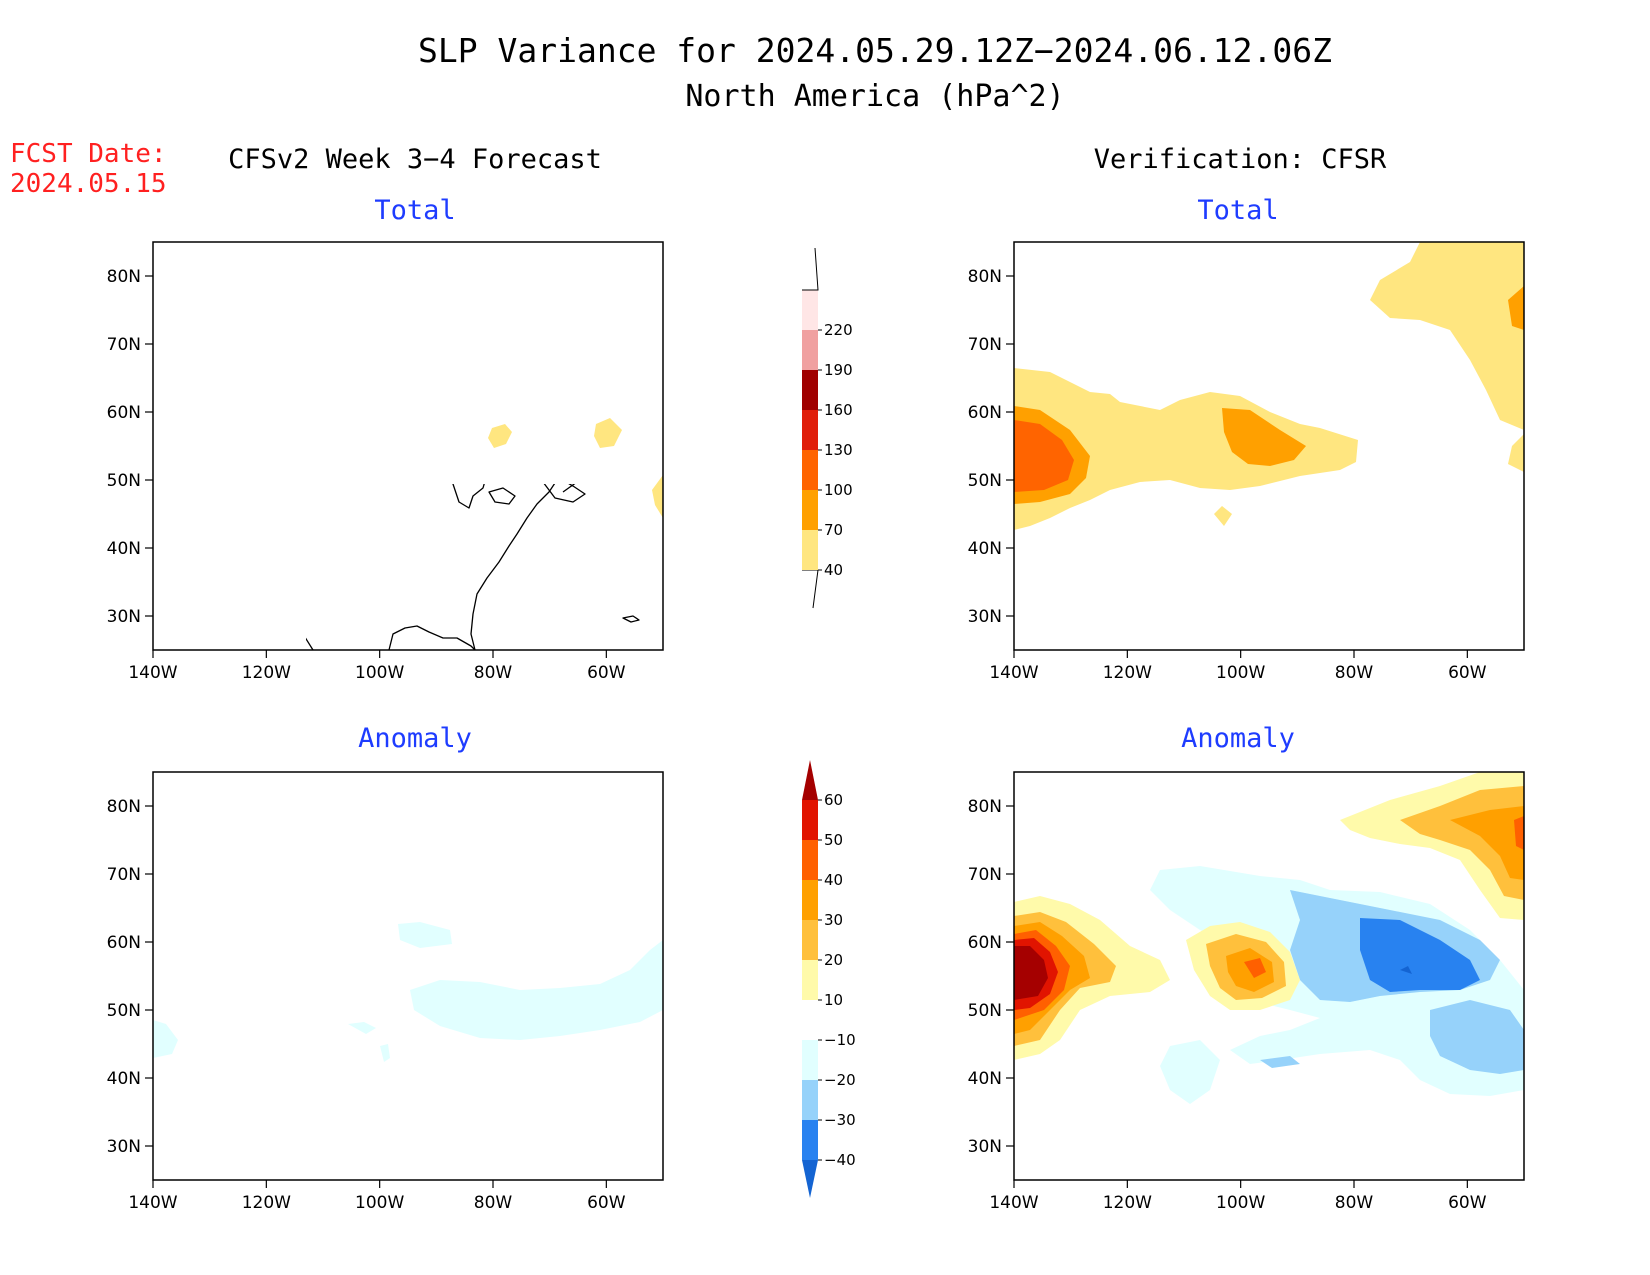 The height and width of the screenshot is (1275, 1650). I want to click on colorbar-label: 100, so click(838, 490).